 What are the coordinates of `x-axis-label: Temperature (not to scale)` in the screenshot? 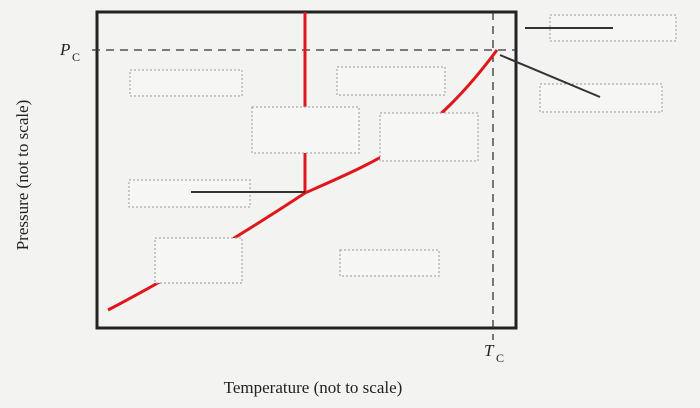 It's located at (313, 387).